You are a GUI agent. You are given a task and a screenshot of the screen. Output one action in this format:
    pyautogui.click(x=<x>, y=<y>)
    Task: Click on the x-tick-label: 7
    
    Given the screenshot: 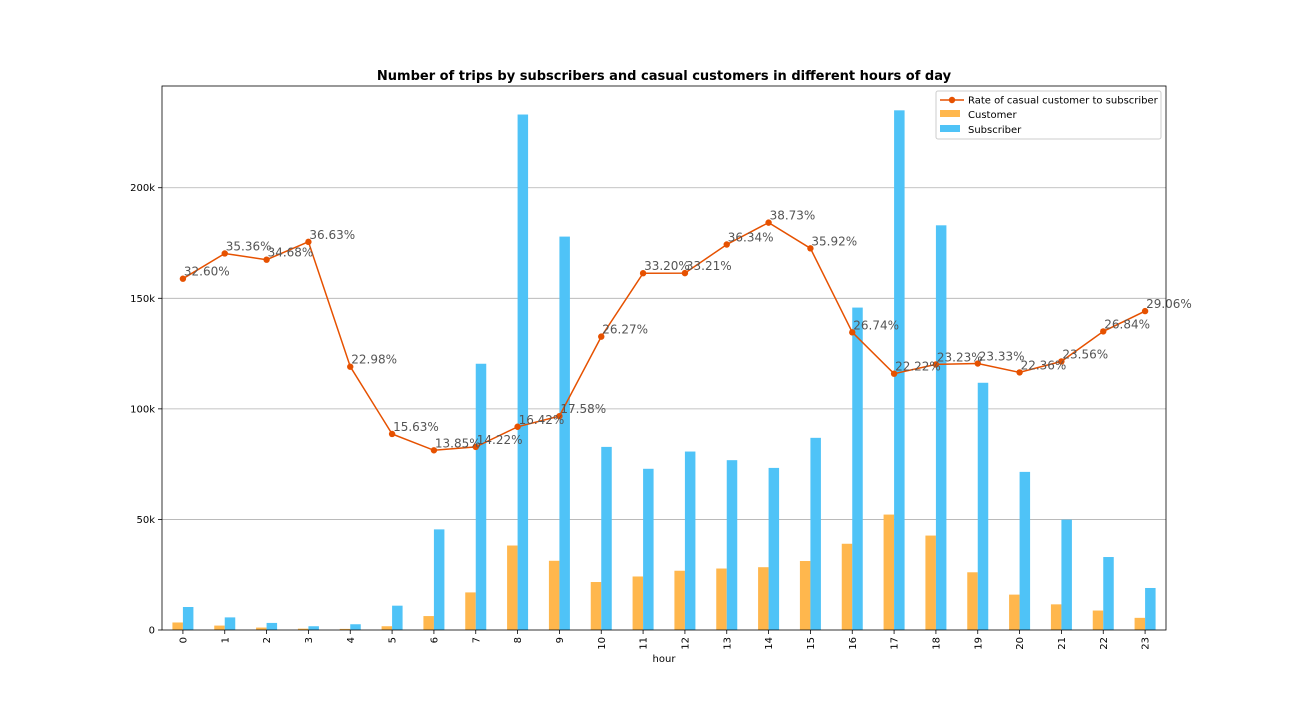 What is the action you would take?
    pyautogui.click(x=476, y=640)
    